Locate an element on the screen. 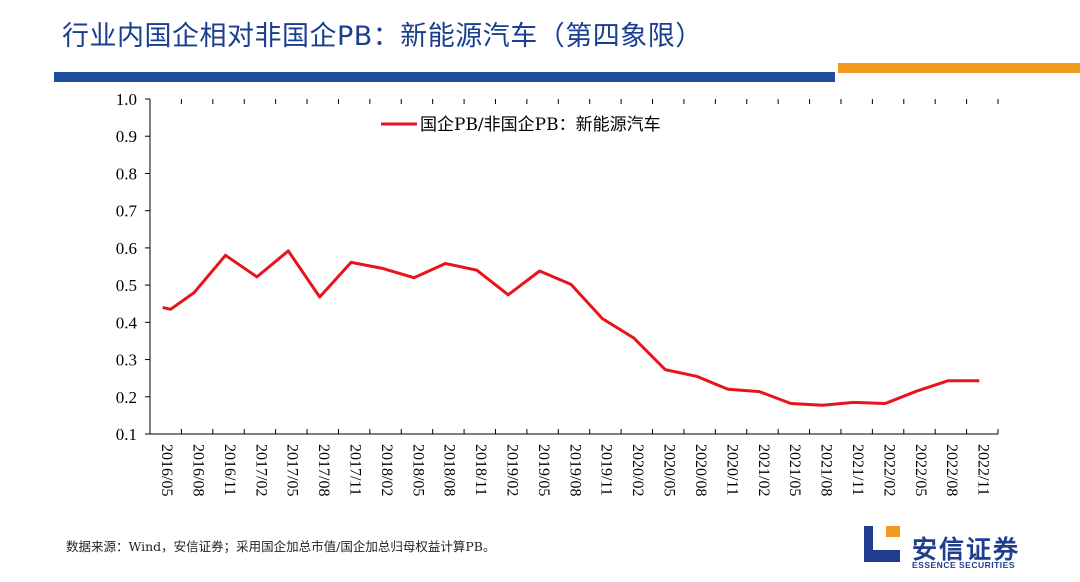 The width and height of the screenshot is (1080, 582). x-tick-label: 2018/02 is located at coordinates (386, 470).